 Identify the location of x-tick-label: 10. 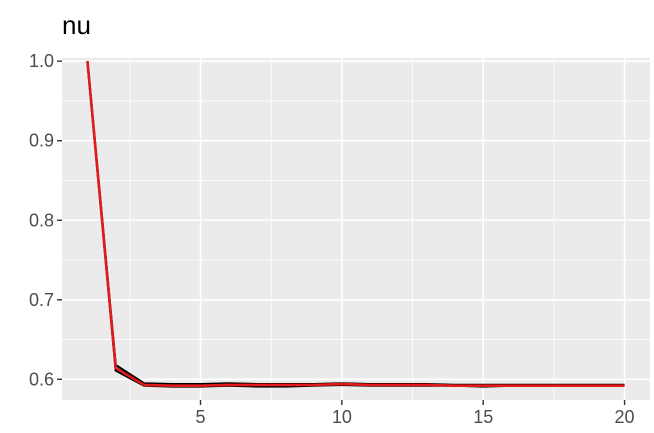
(342, 417).